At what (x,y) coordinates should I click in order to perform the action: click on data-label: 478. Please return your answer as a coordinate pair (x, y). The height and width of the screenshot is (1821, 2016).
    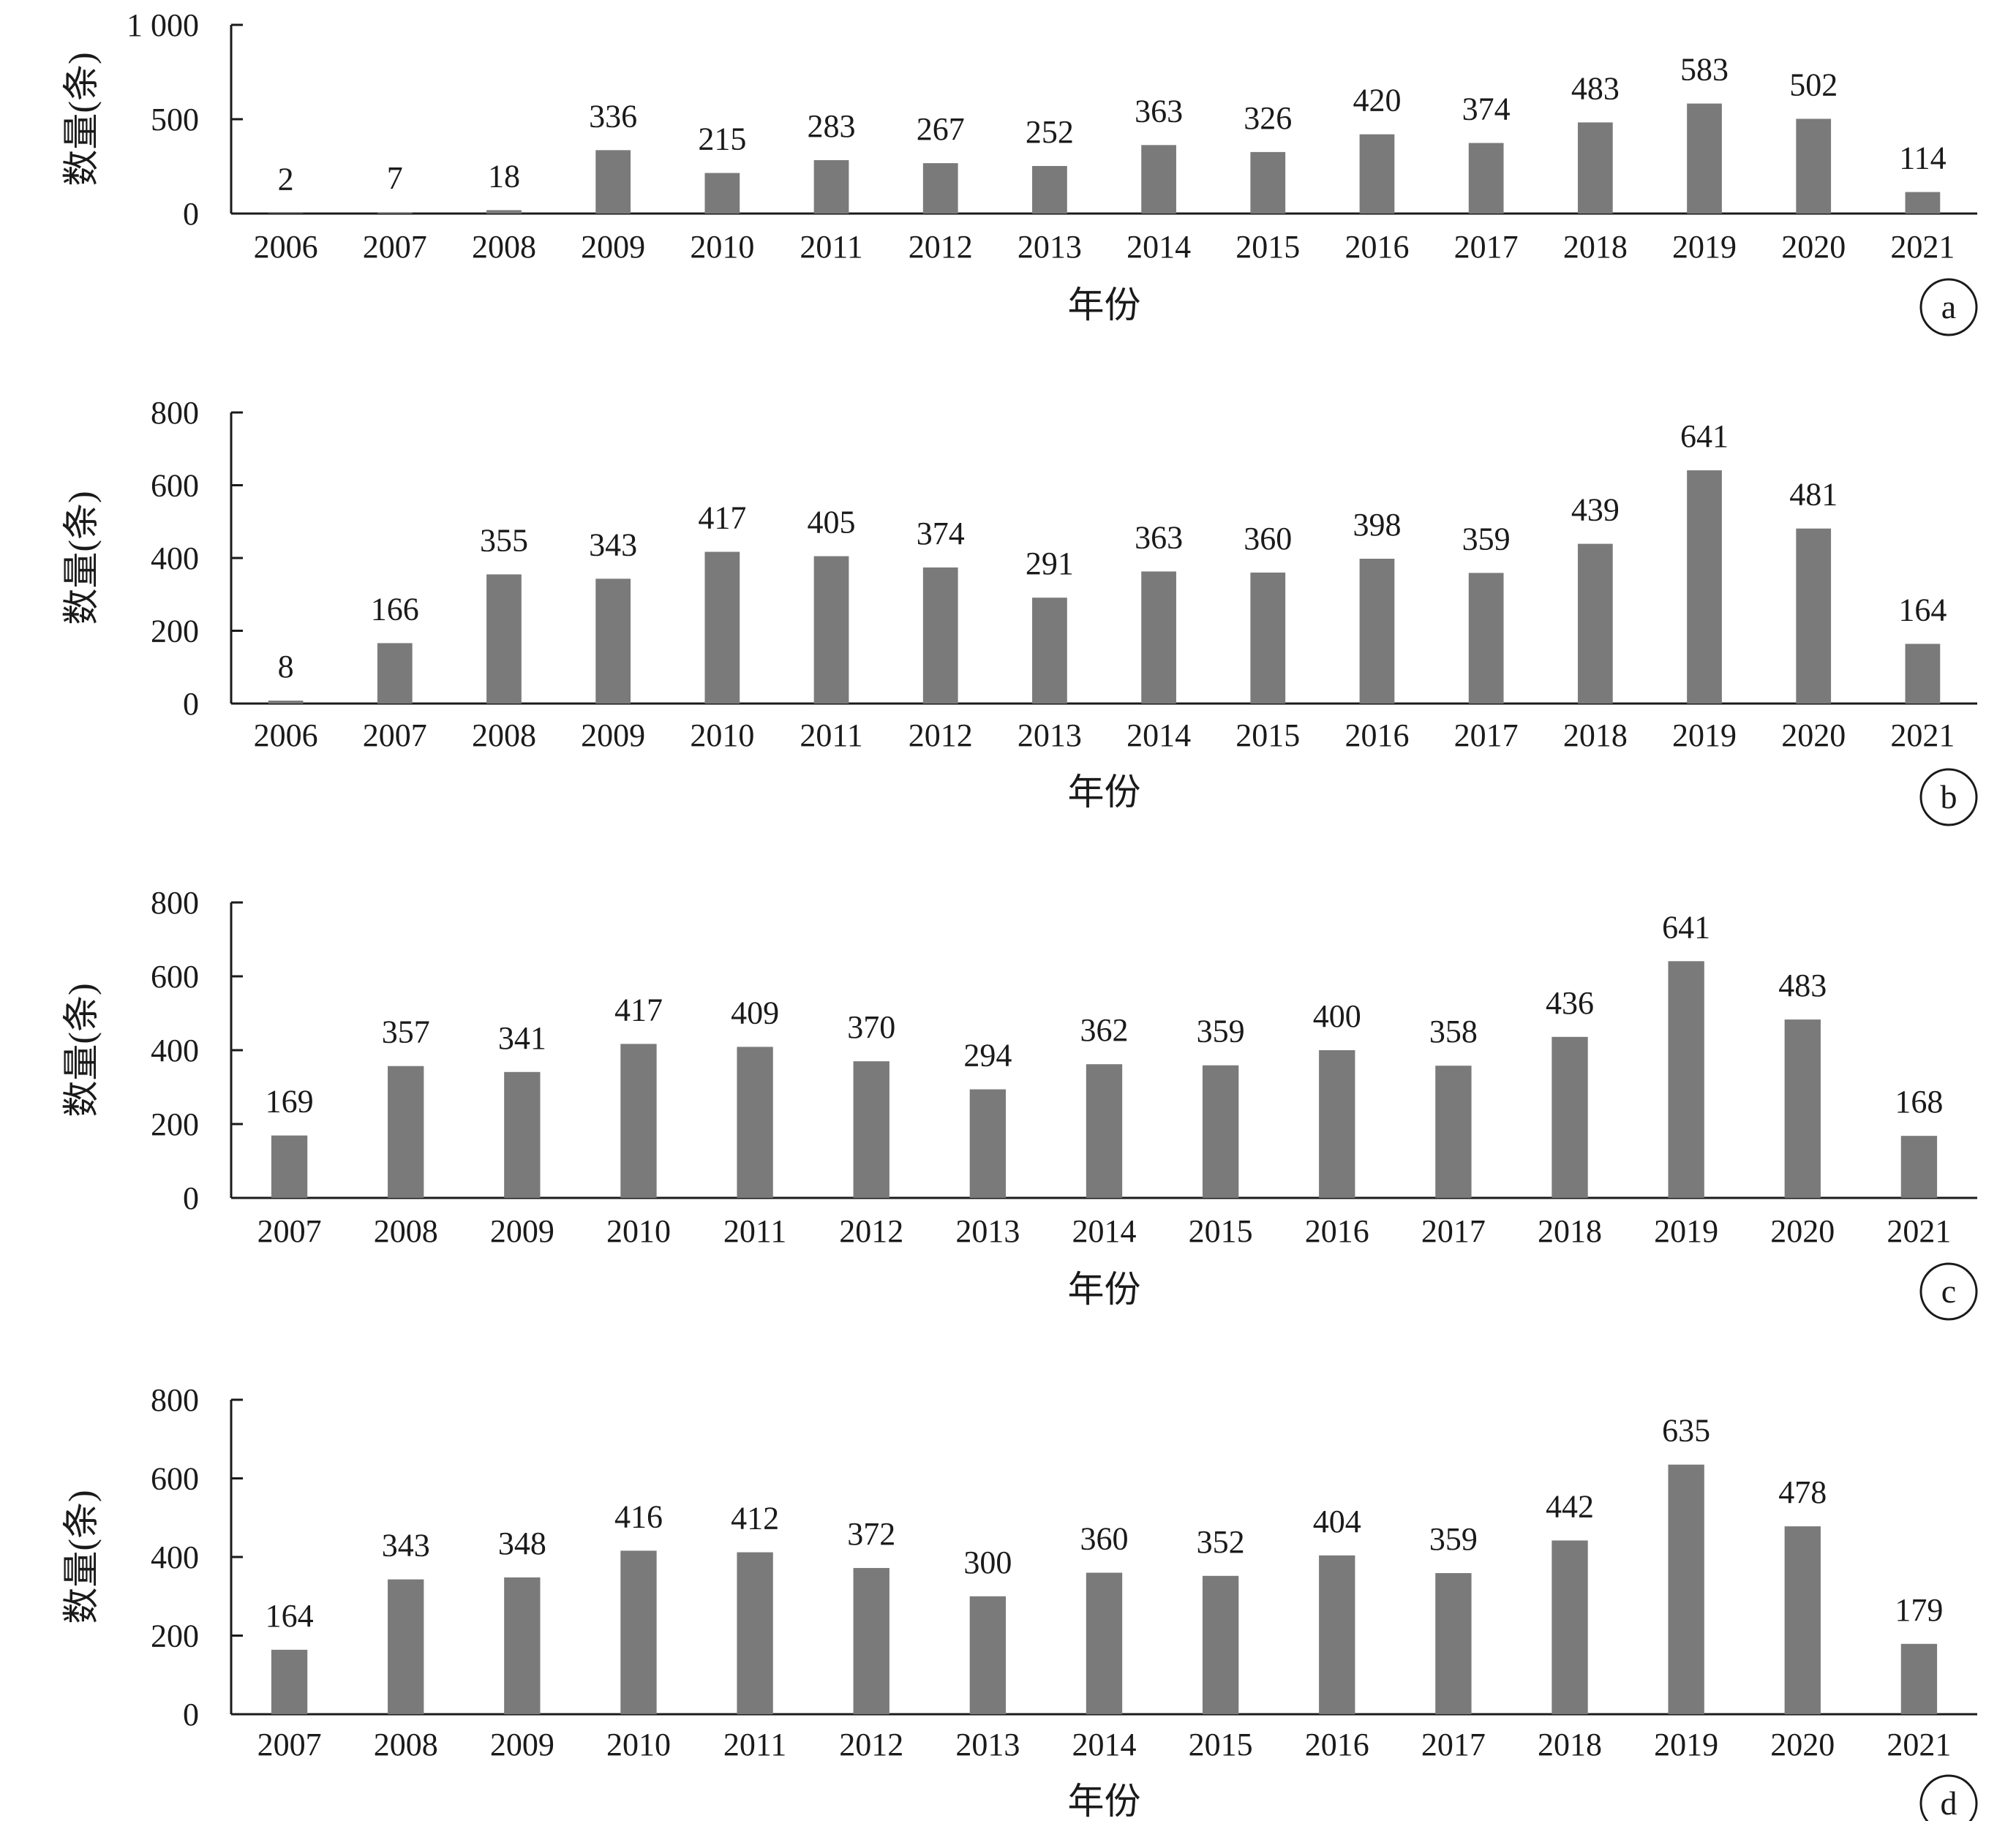
    Looking at the image, I should click on (1802, 1492).